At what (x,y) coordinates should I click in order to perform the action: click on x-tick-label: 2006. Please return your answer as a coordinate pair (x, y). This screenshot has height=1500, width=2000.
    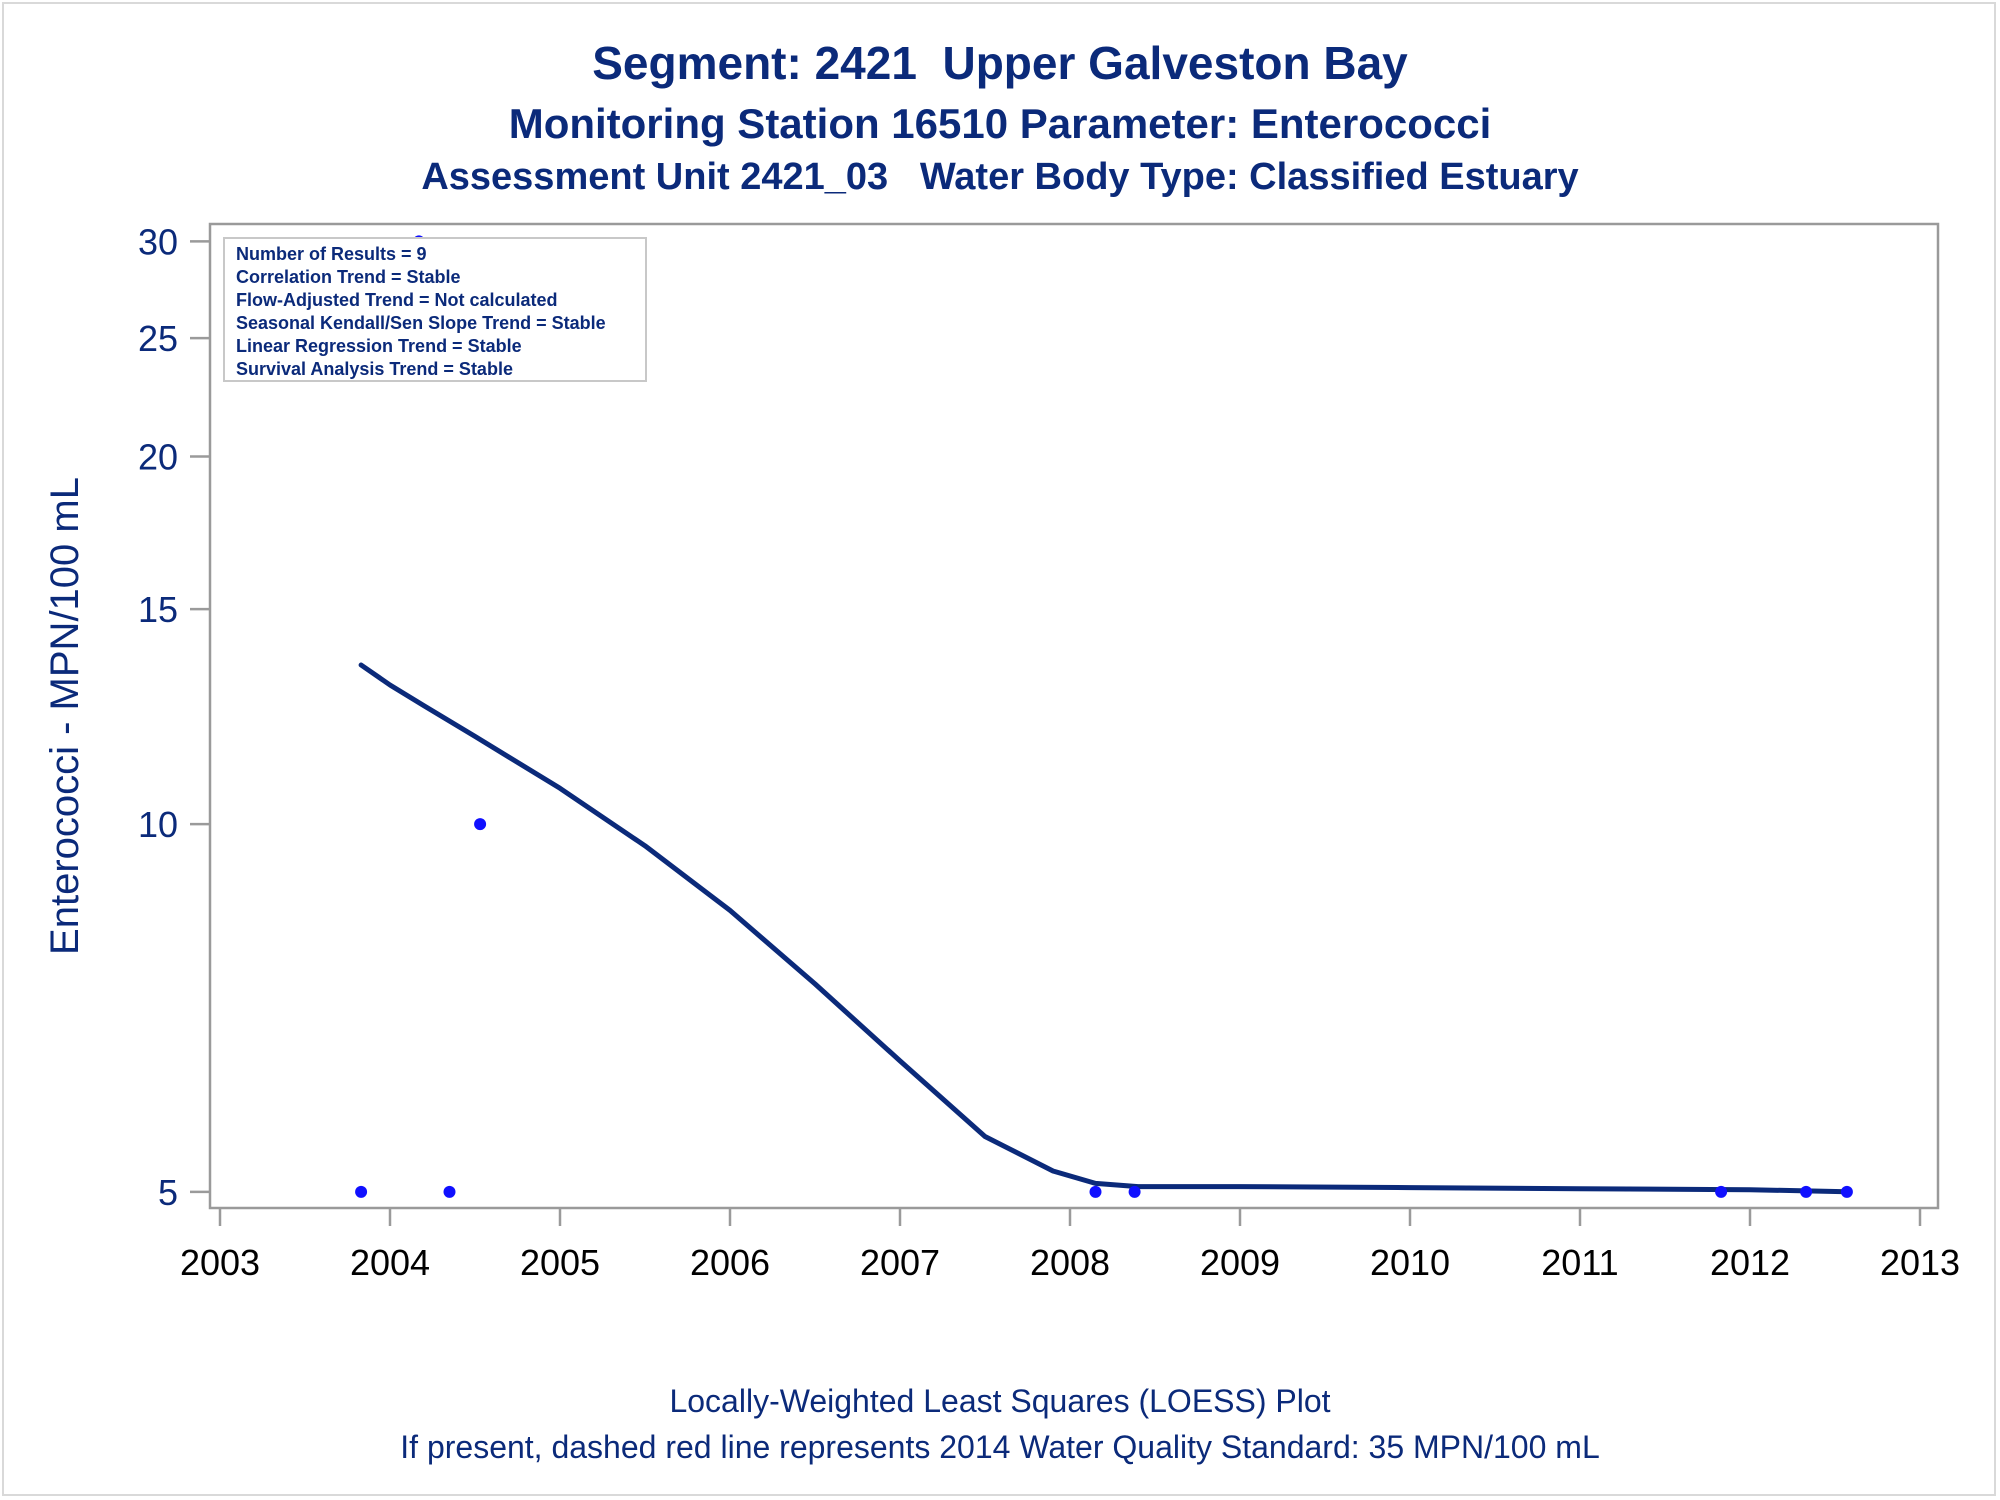
    Looking at the image, I should click on (730, 1262).